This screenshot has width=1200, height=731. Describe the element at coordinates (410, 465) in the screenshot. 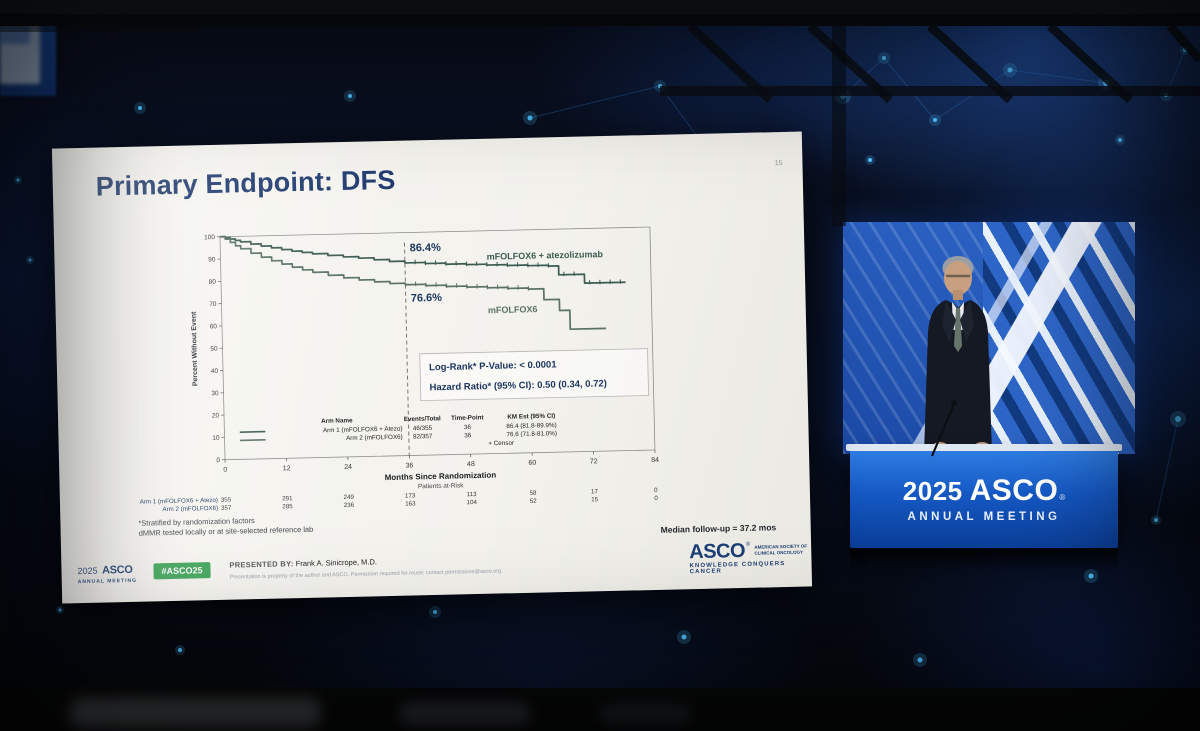

I see `x-tick-label: 36` at that location.